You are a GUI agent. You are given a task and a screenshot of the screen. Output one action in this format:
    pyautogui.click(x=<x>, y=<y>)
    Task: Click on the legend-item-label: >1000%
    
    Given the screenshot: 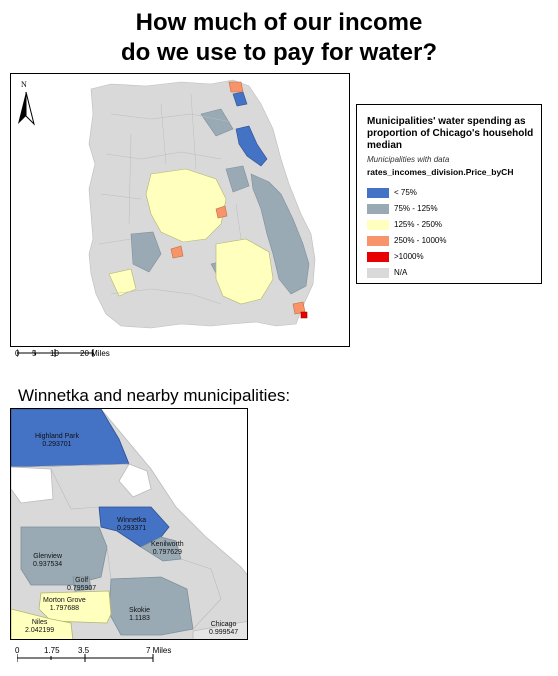 What is the action you would take?
    pyautogui.click(x=409, y=256)
    